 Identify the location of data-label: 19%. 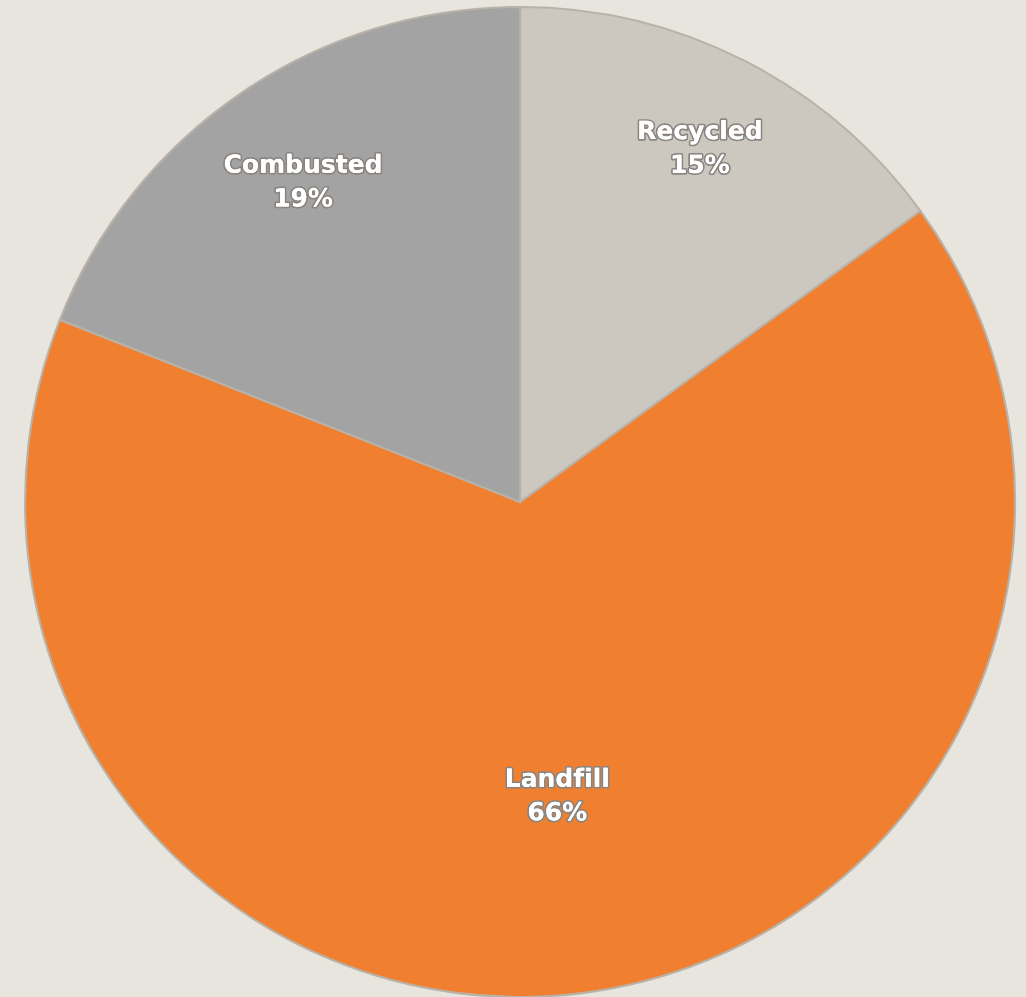
(304, 197).